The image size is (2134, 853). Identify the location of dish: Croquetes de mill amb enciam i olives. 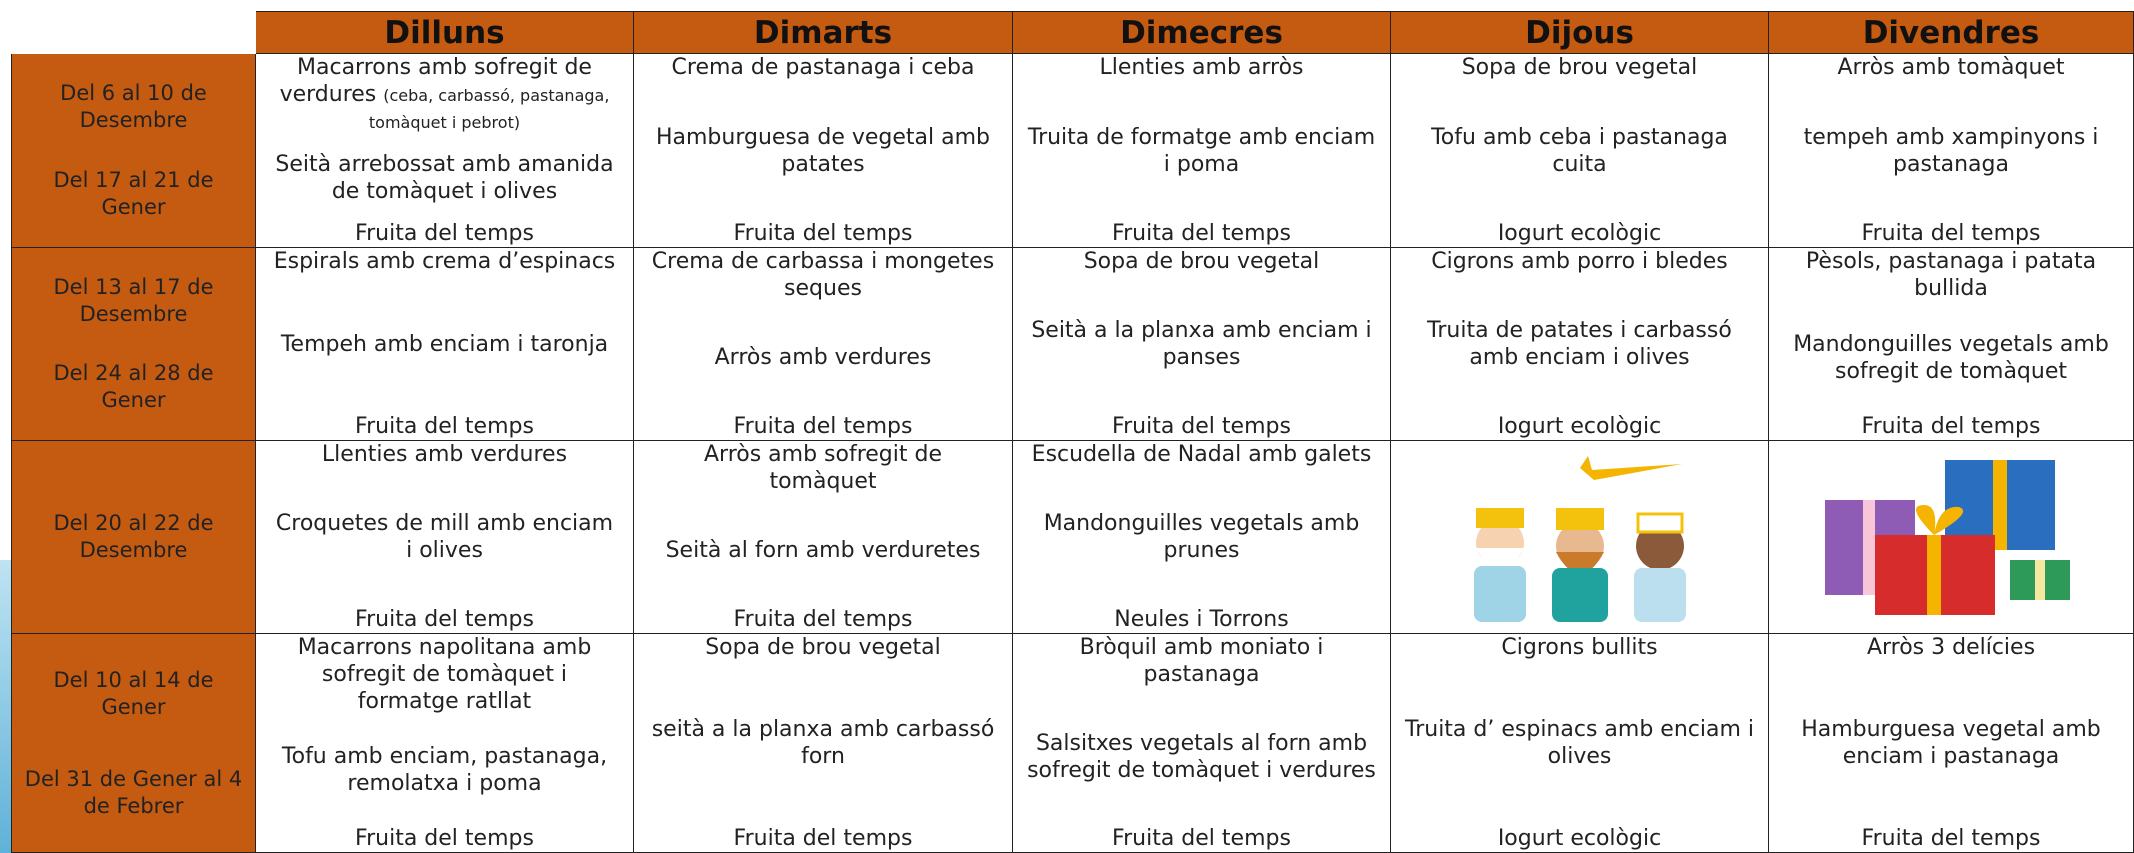
(444, 537).